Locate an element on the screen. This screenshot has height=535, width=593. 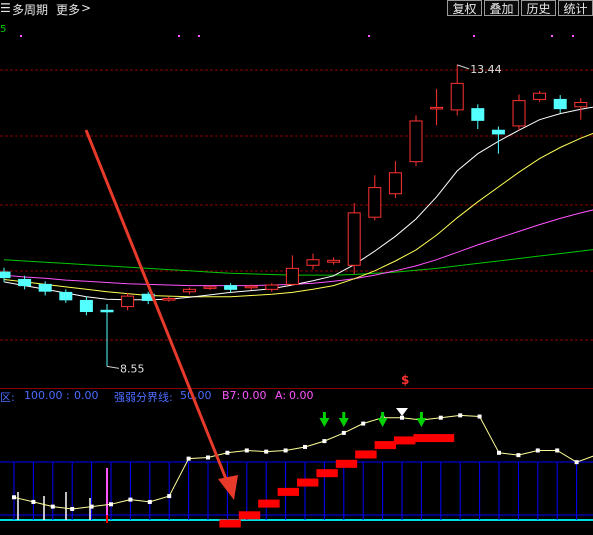
low-price-leader is located at coordinates (113, 367).